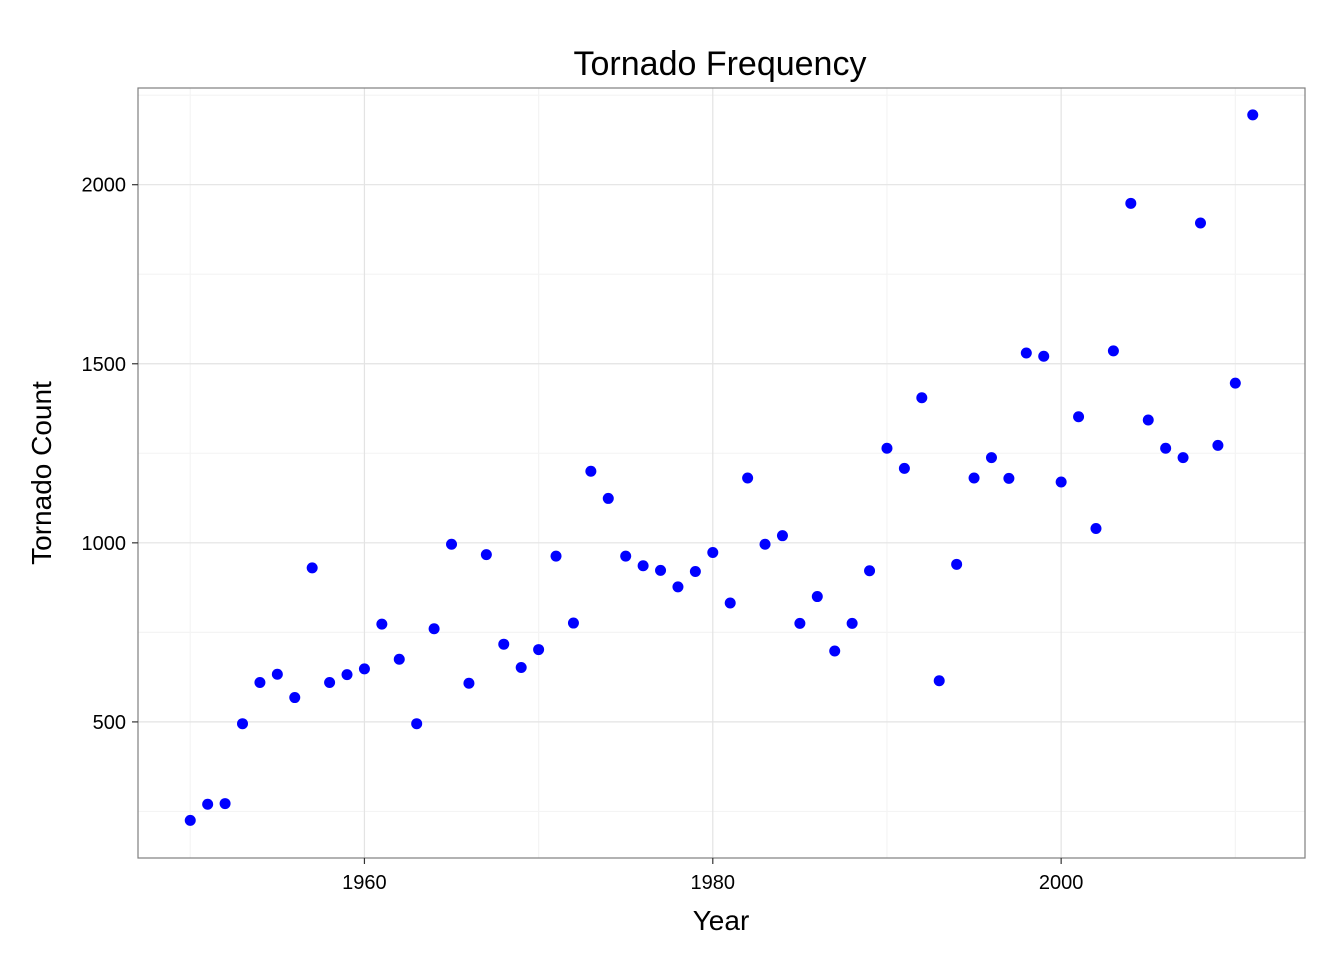 Image resolution: width=1344 pixels, height=960 pixels. I want to click on x-axis: 1960 1980 2000, so click(712, 876).